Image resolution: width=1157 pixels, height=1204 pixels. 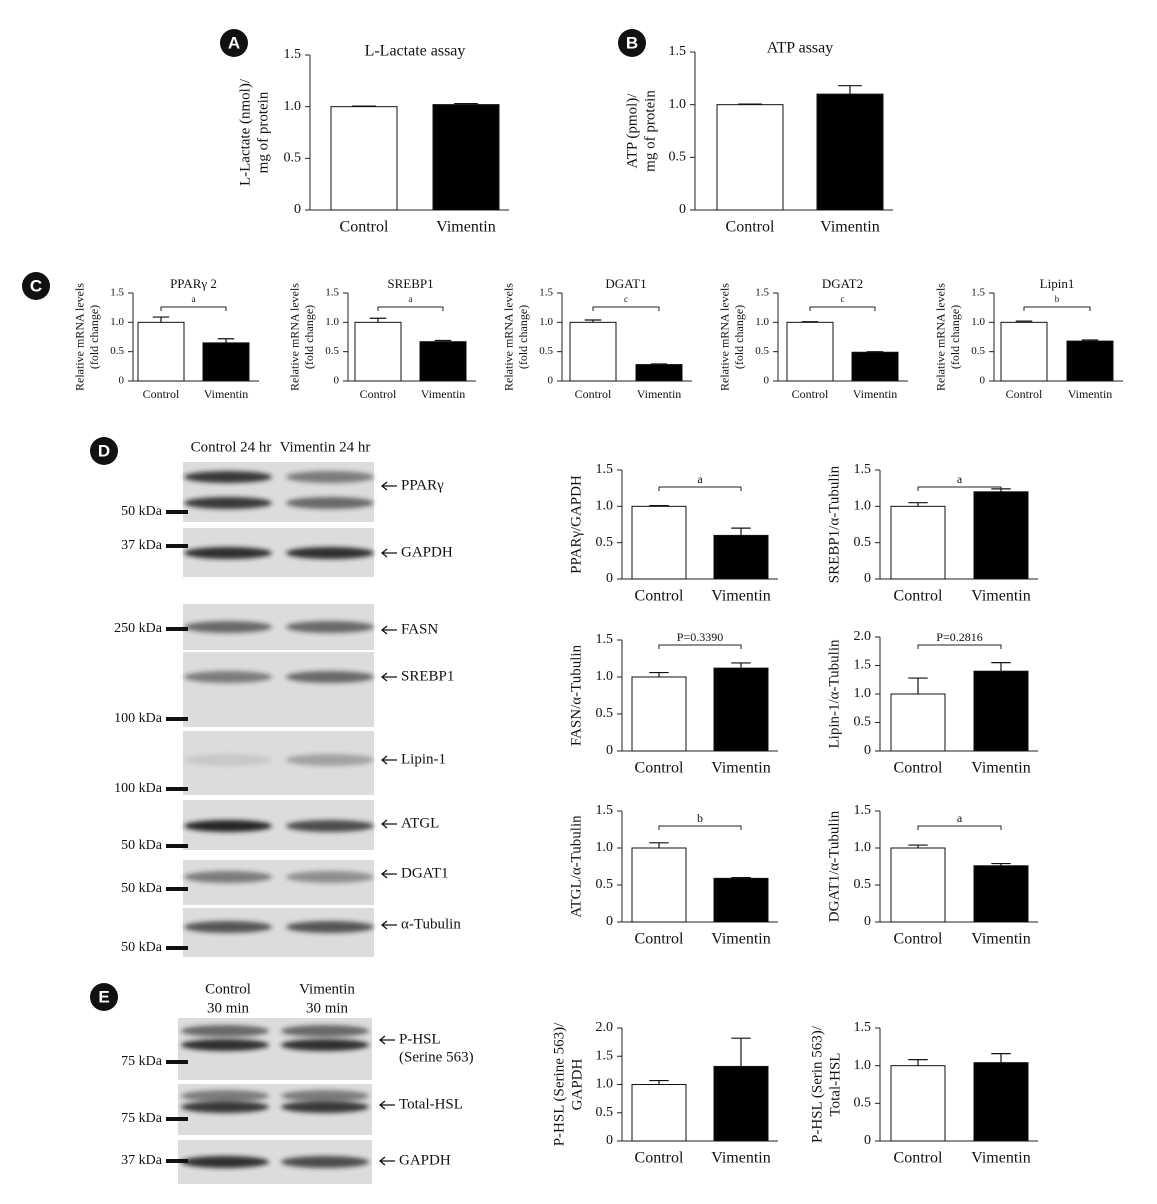 What do you see at coordinates (959, 637) in the screenshot?
I see `significance-label: P=0.2816` at bounding box center [959, 637].